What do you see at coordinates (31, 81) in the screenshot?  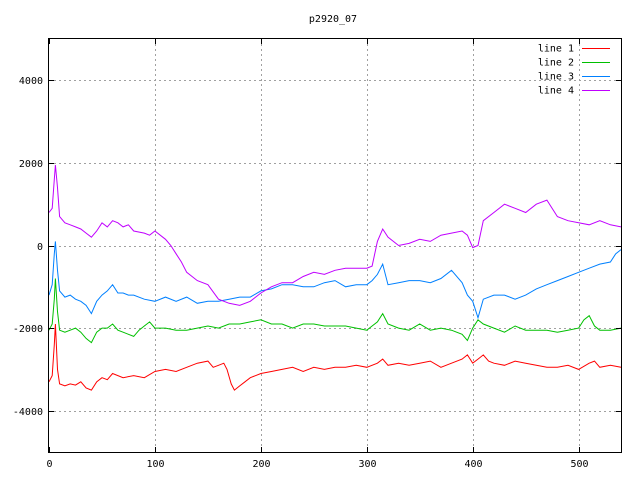 I see `y-tick-label: 4000` at bounding box center [31, 81].